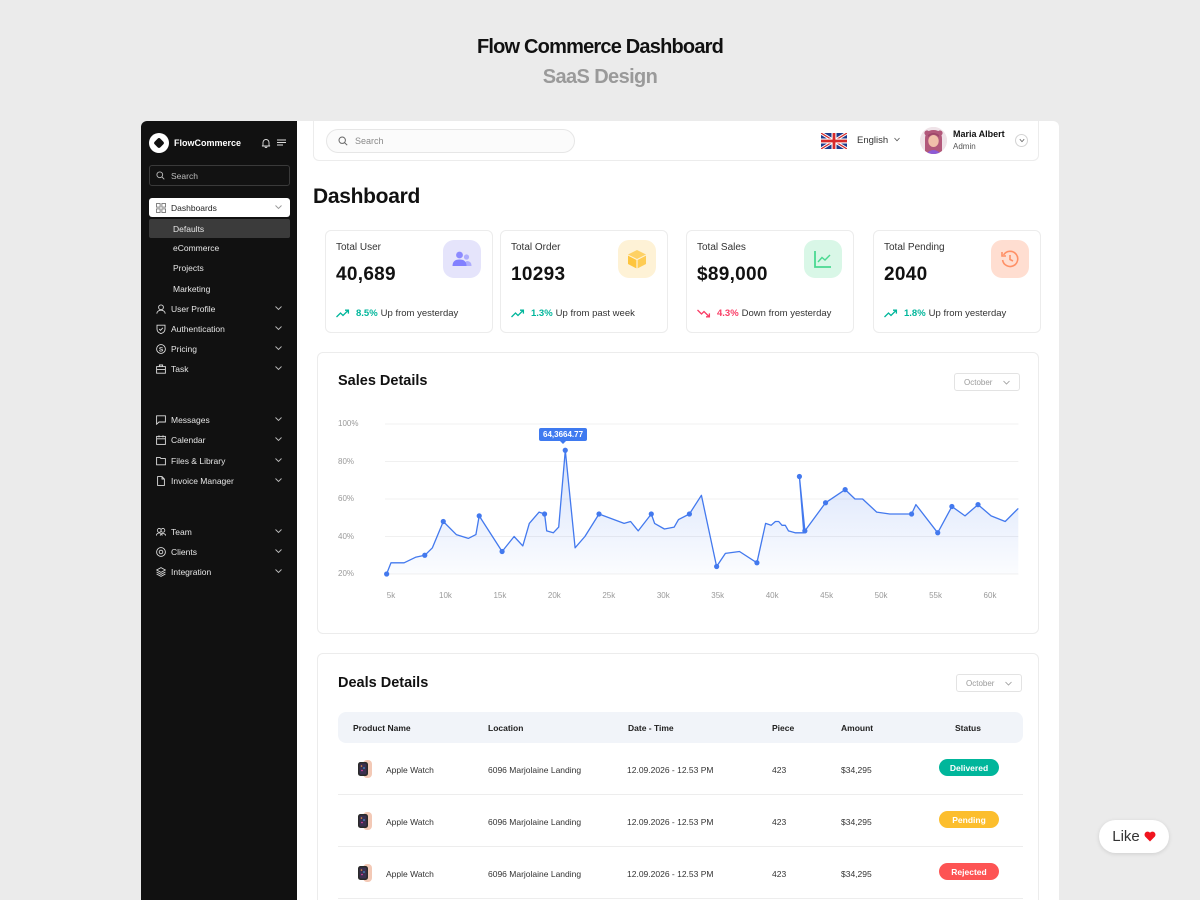  I want to click on user-role: Admin, so click(964, 146).